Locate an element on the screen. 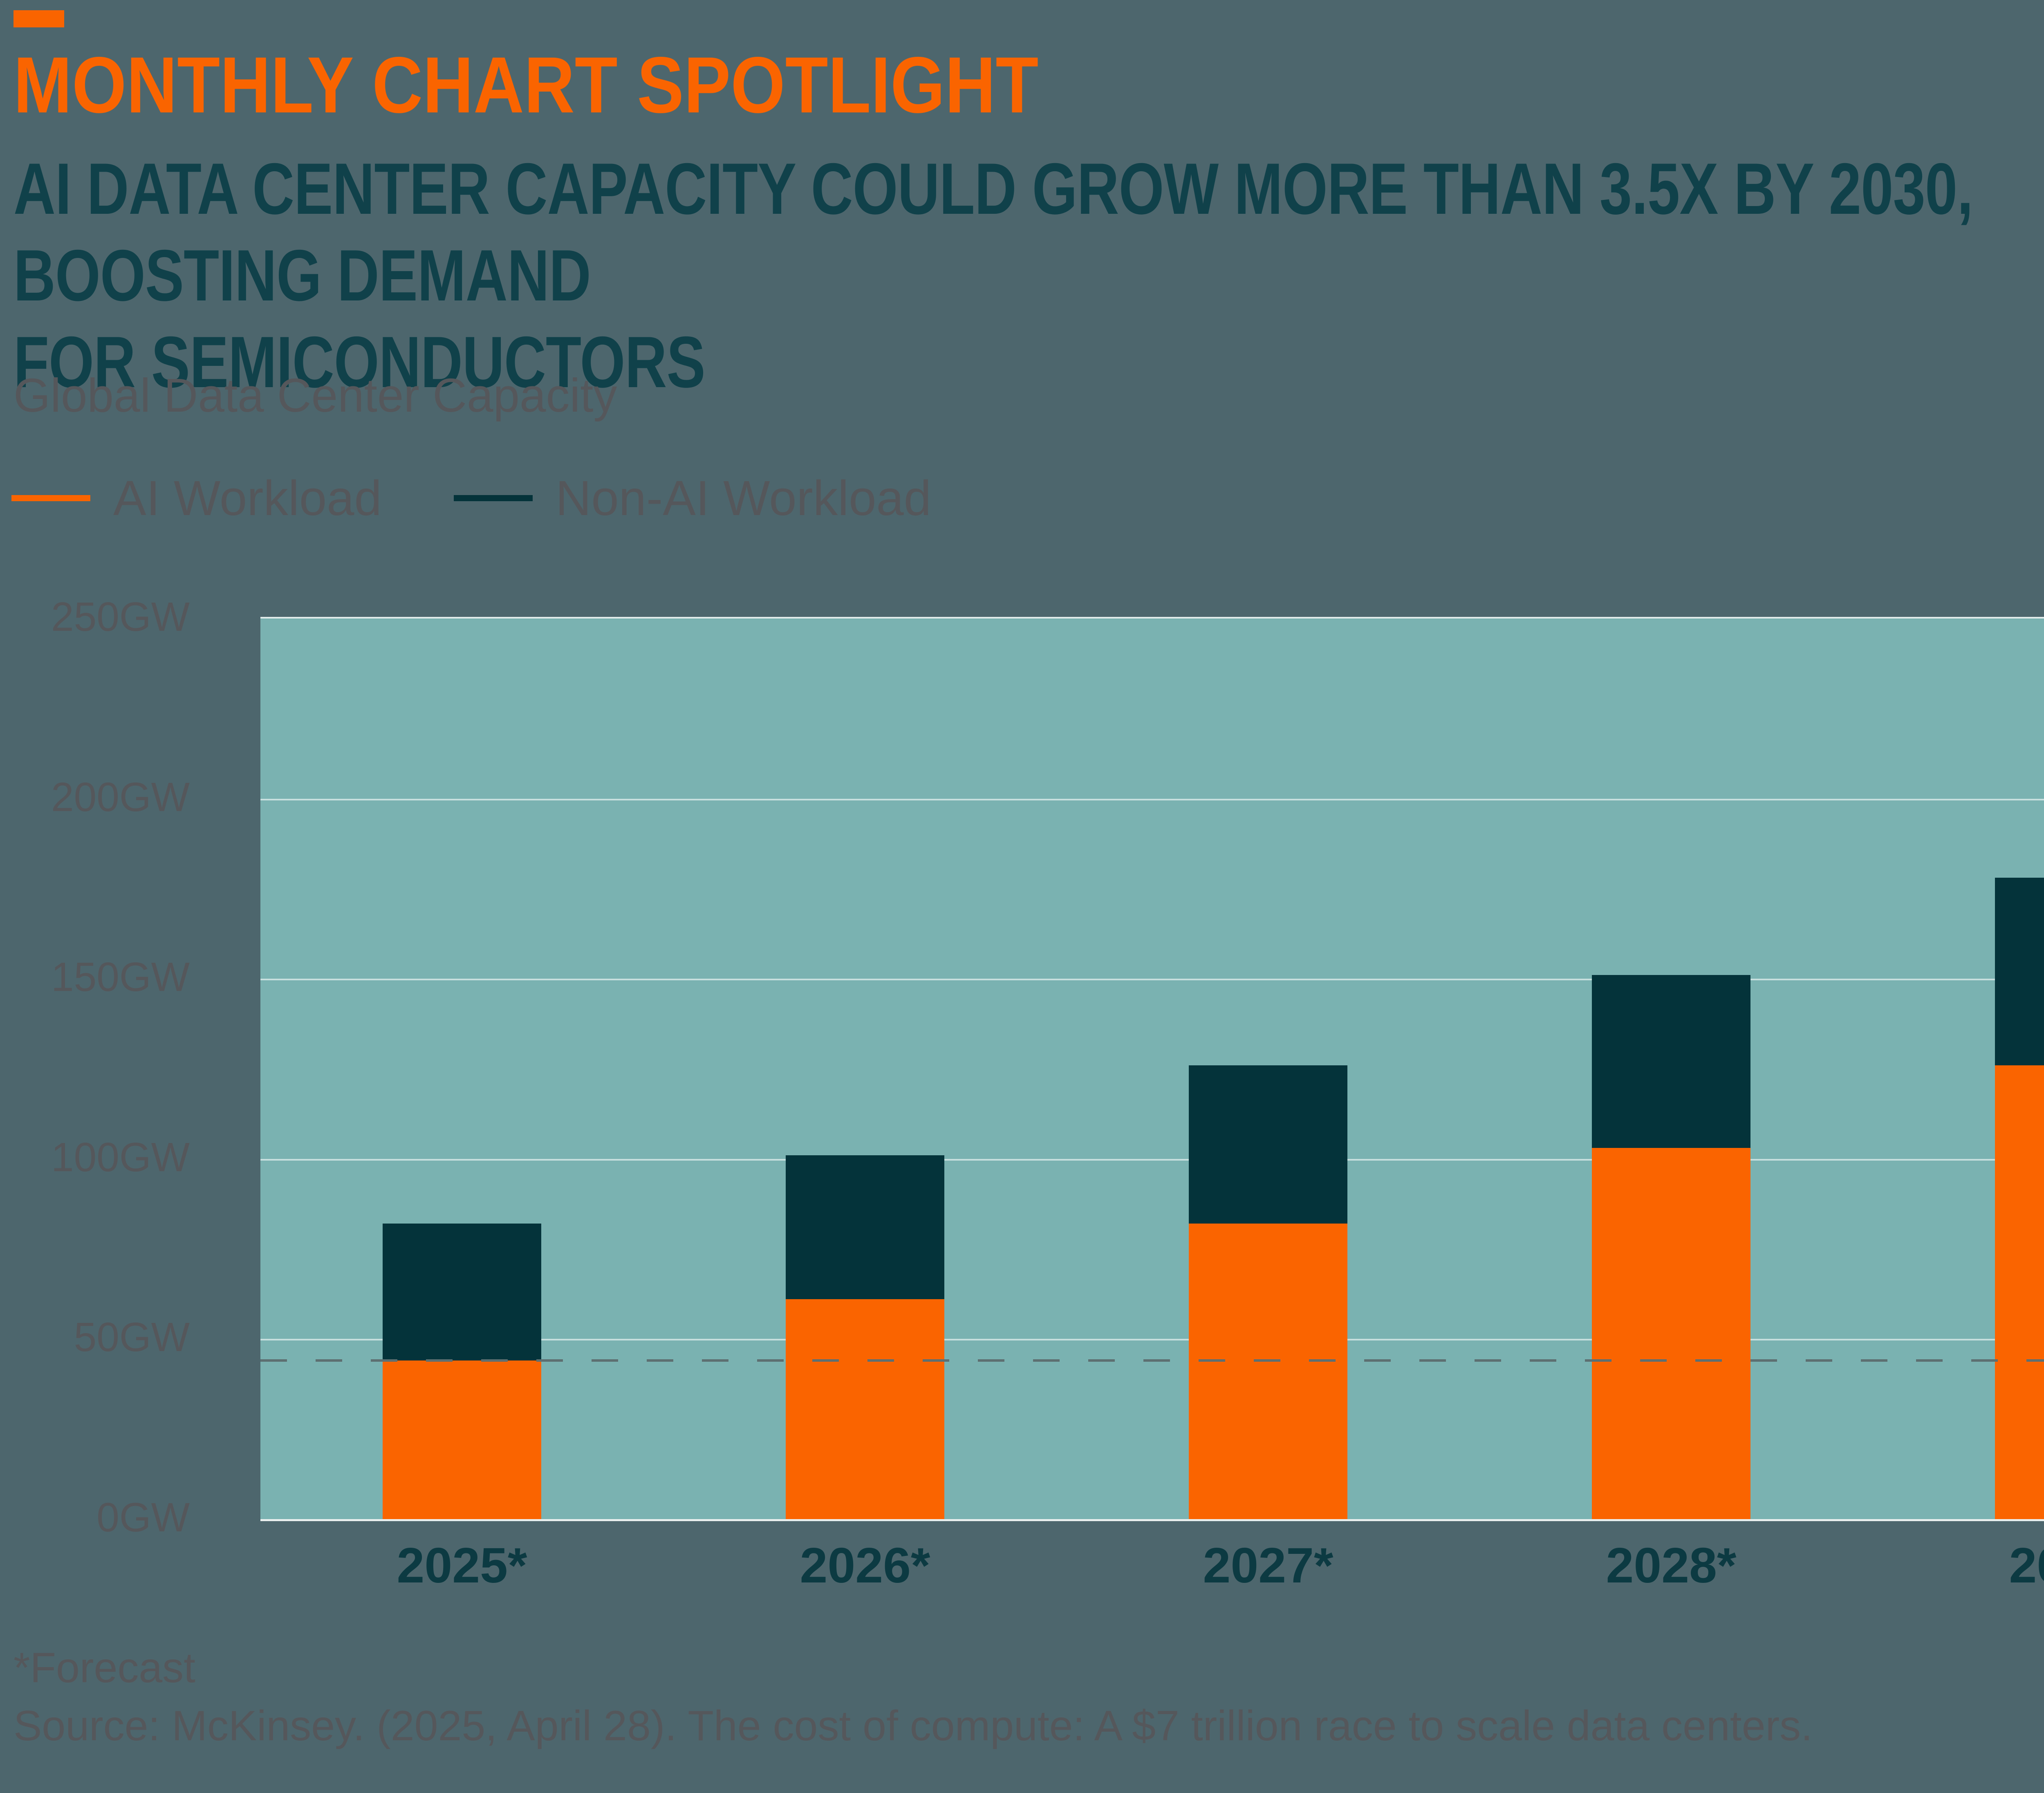  y-axis-tick-label: 50GW is located at coordinates (132, 1337).